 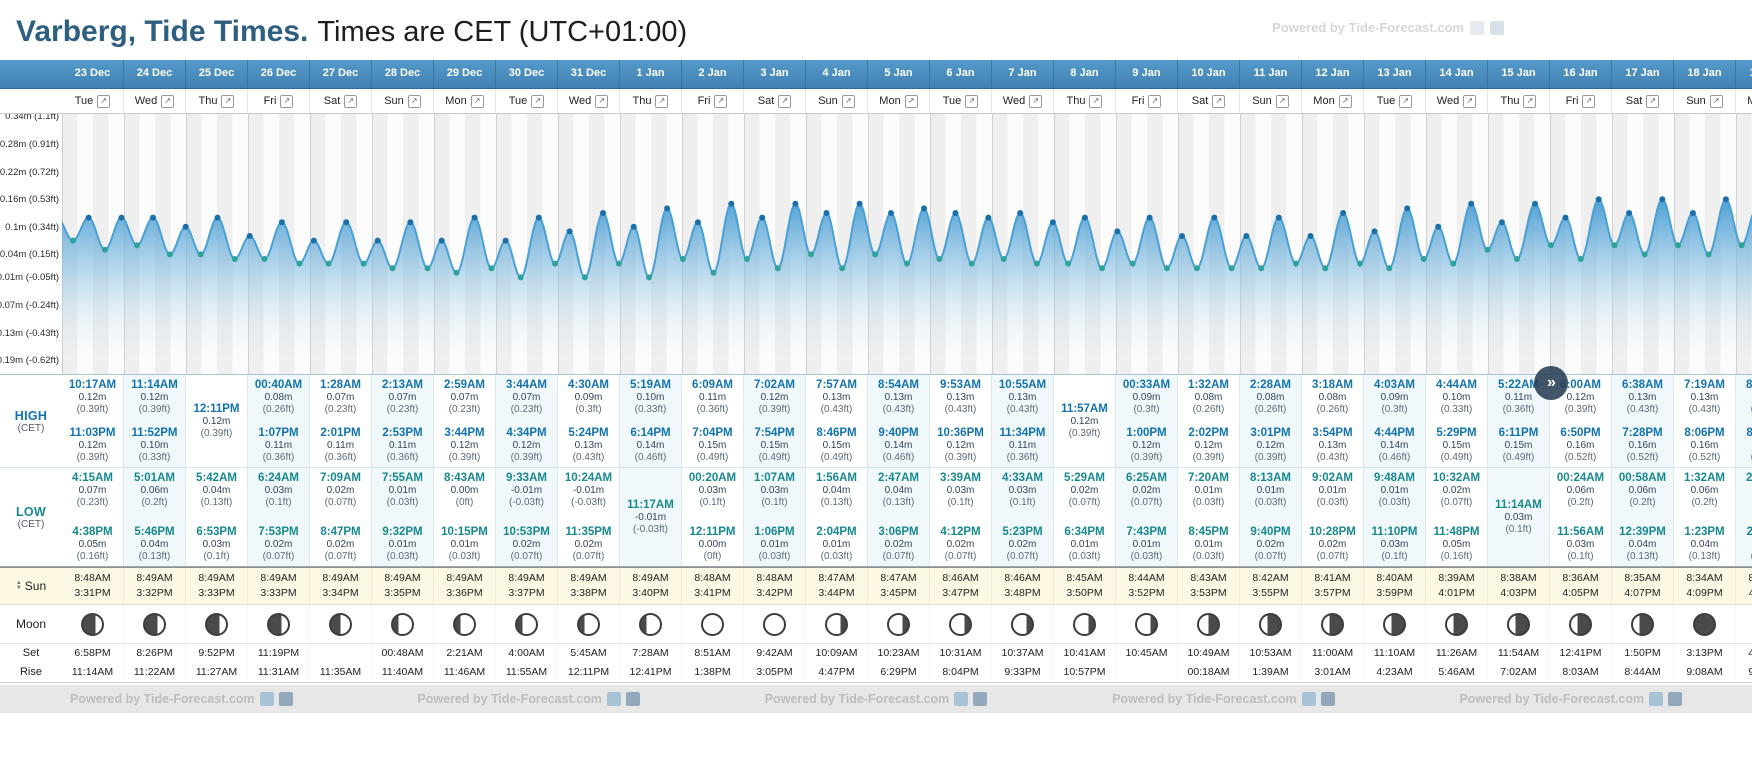 I want to click on tide-height-ft: (0.39ft), so click(x=526, y=457).